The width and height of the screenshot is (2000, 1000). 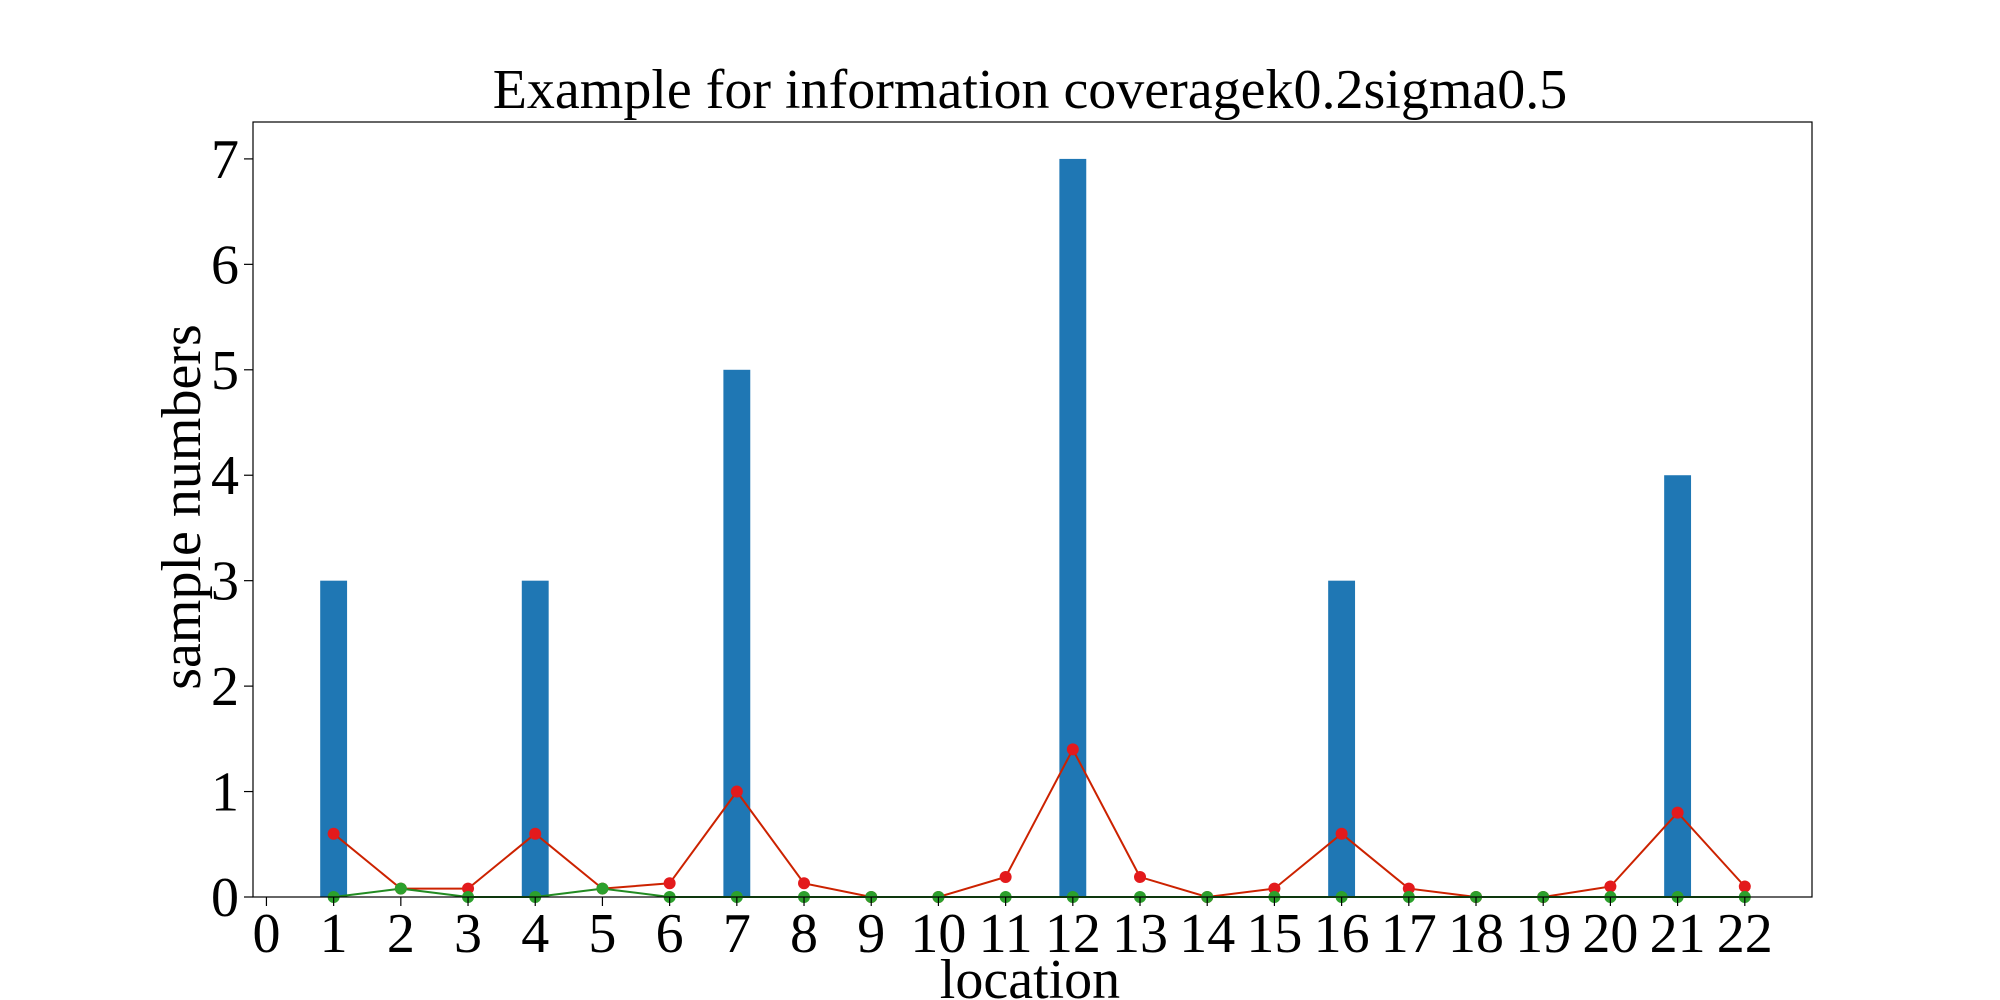 I want to click on x-tick-label: 7, so click(x=737, y=934).